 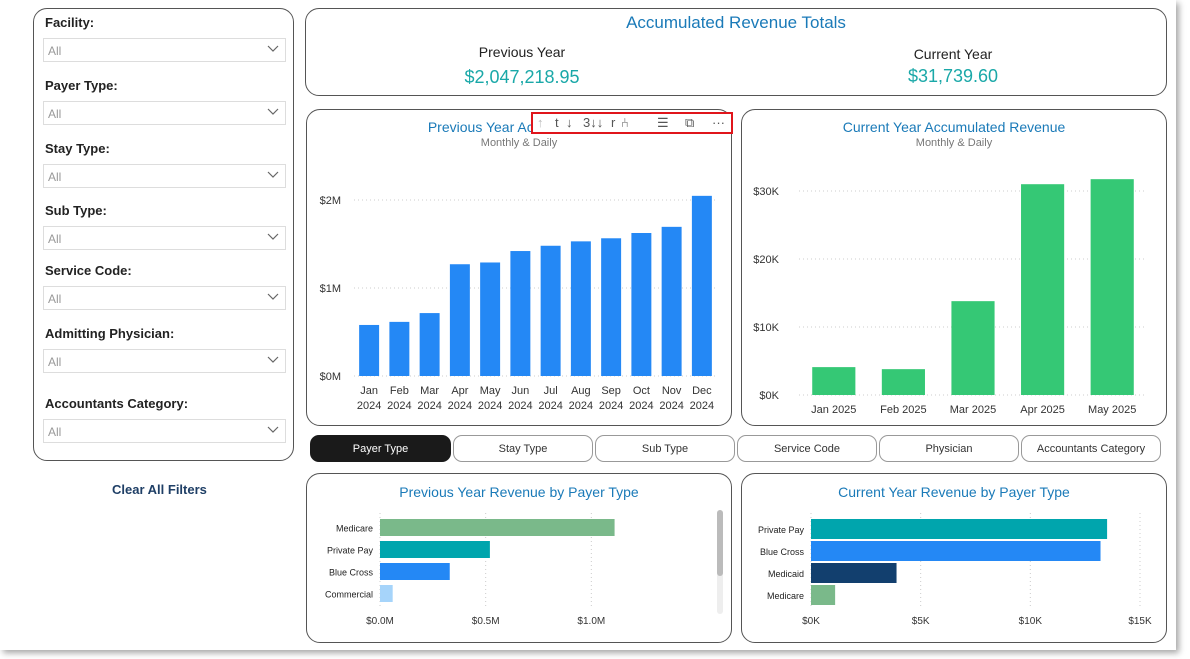 What do you see at coordinates (55, 362) in the screenshot?
I see `admitting-physician-filter-value: All` at bounding box center [55, 362].